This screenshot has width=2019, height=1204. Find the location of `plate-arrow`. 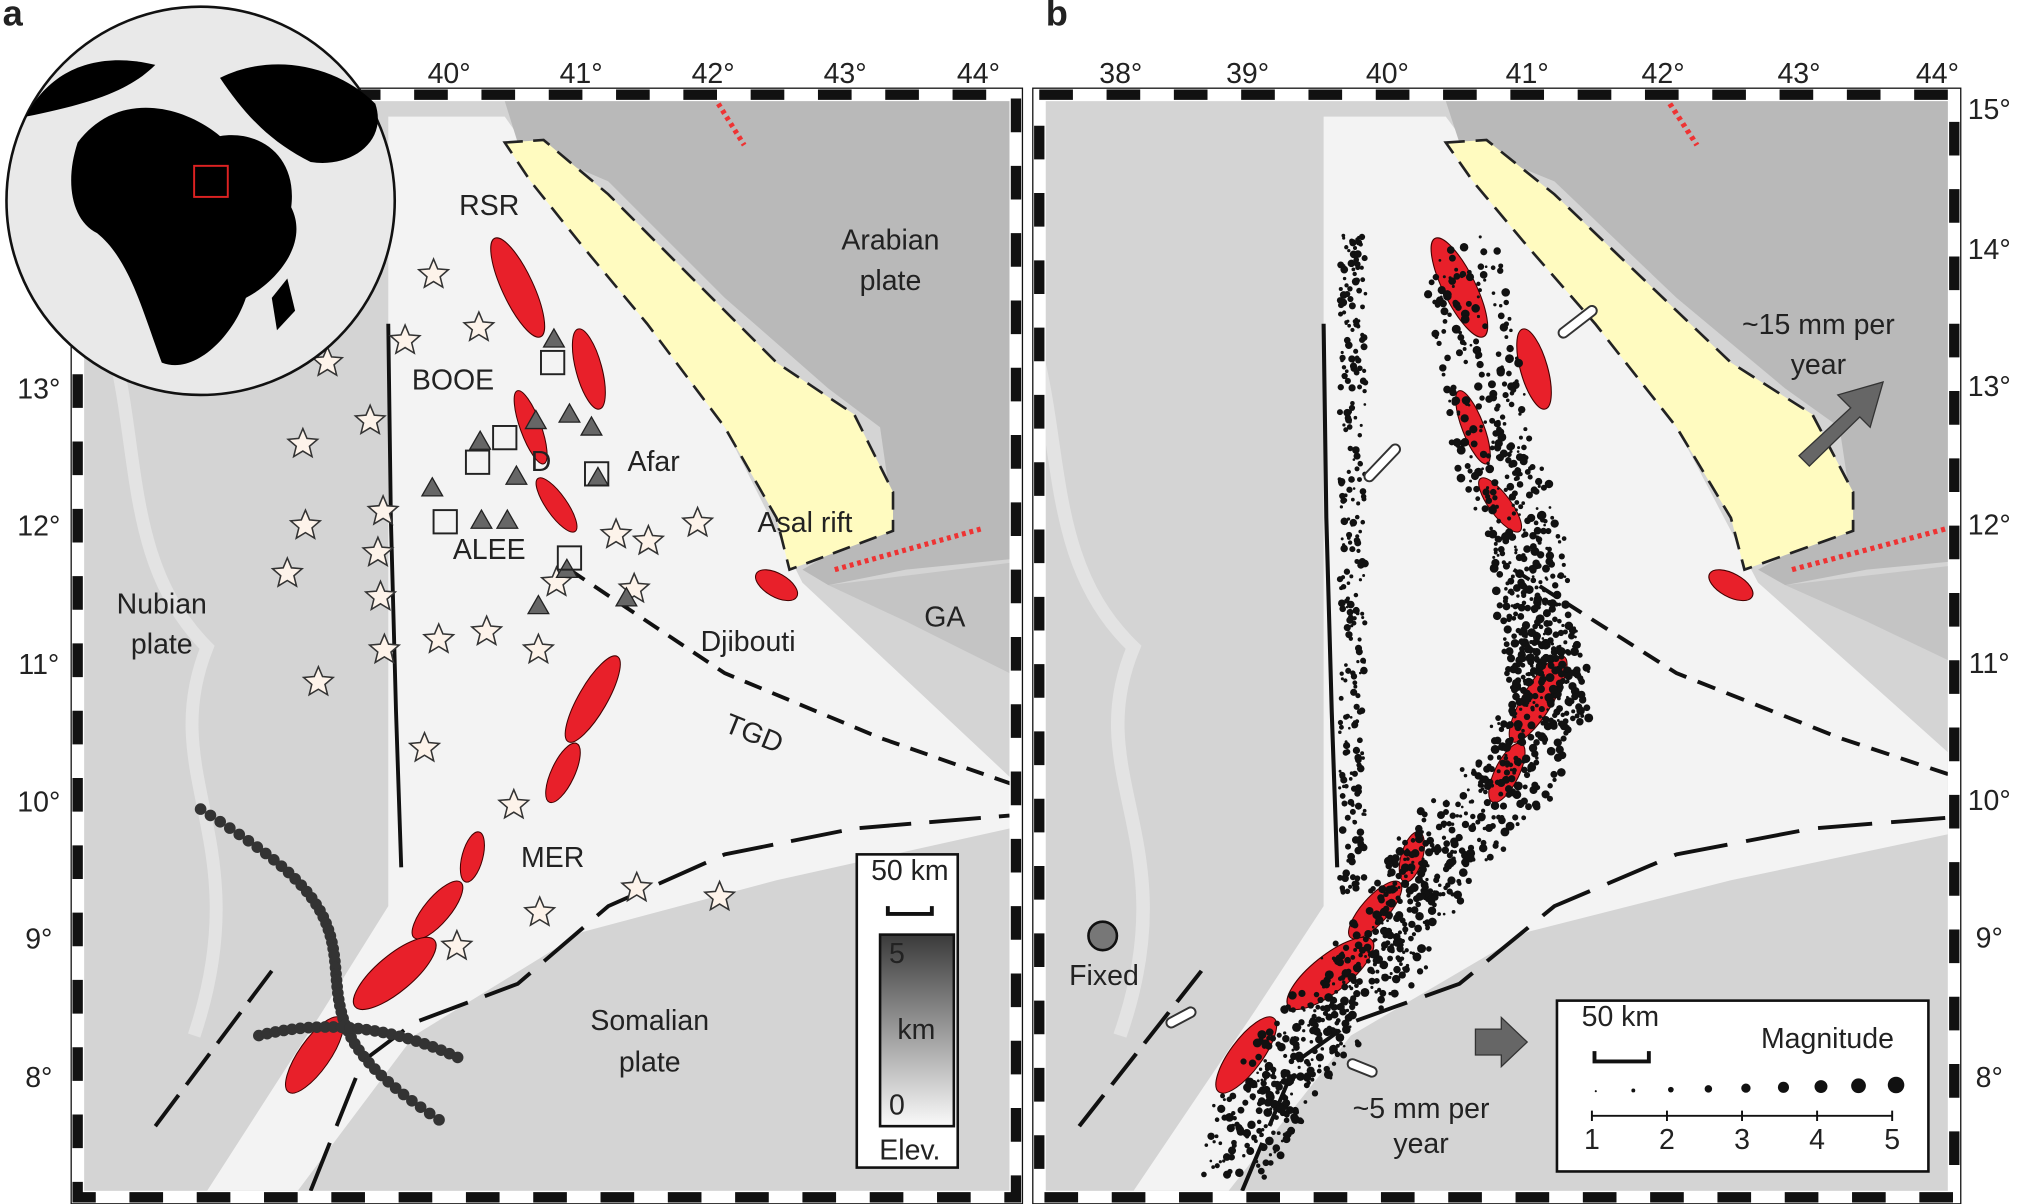

plate-arrow is located at coordinates (1841, 424).